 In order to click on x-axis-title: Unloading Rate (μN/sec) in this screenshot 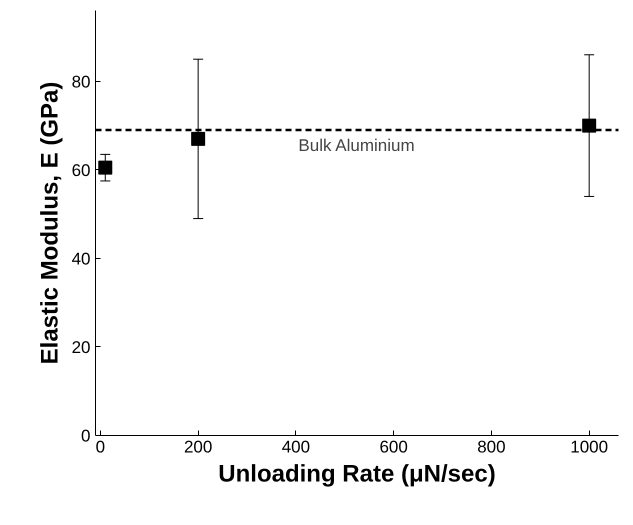, I will do `click(357, 474)`.